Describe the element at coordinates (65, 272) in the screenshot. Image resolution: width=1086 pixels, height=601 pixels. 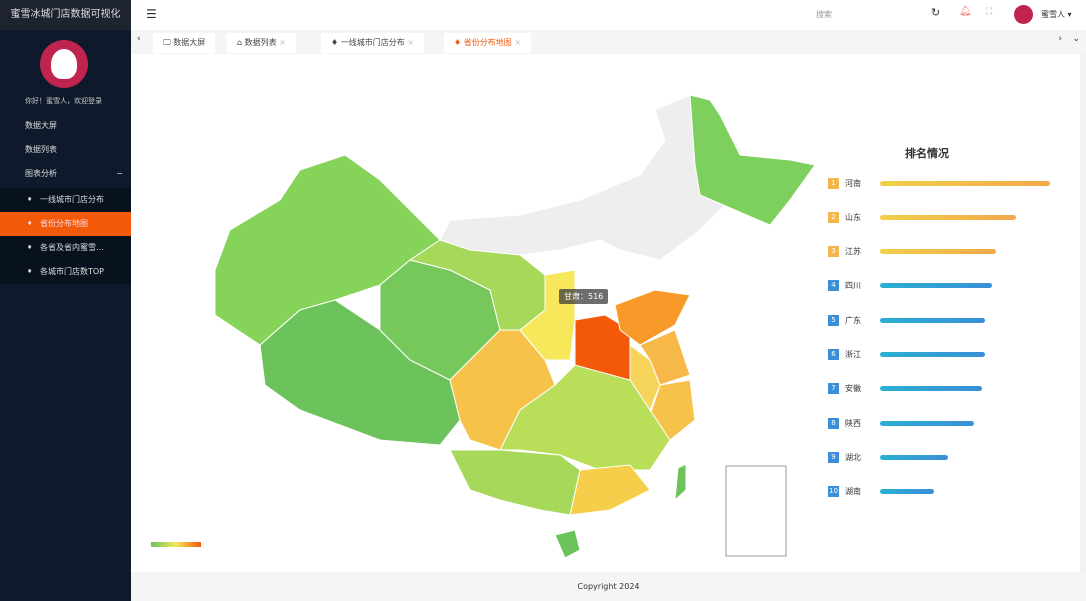
I see `sidebar-sub-top: 各城市门店数TOP` at that location.